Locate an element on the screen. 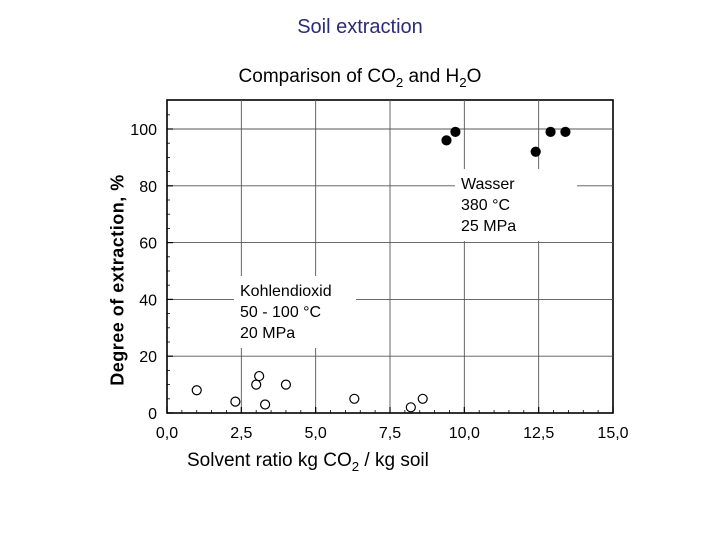 The height and width of the screenshot is (540, 720). x-tick-label: 5,0 is located at coordinates (316, 433).